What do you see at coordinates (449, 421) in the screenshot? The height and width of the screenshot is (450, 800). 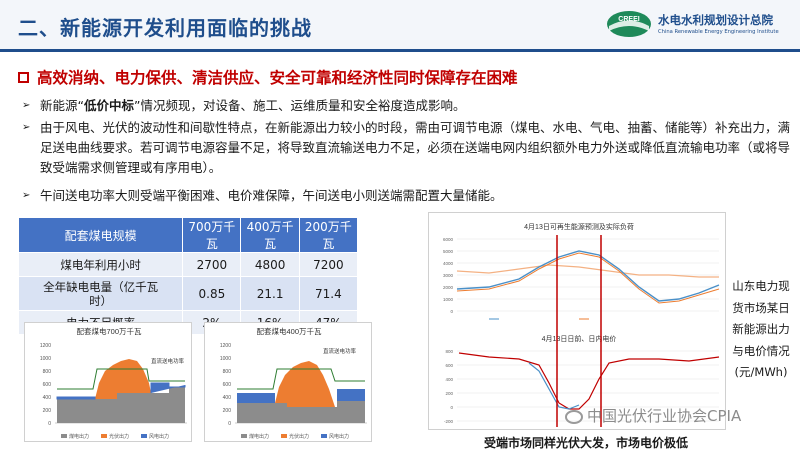 I see `y-tick-label: -200` at bounding box center [449, 421].